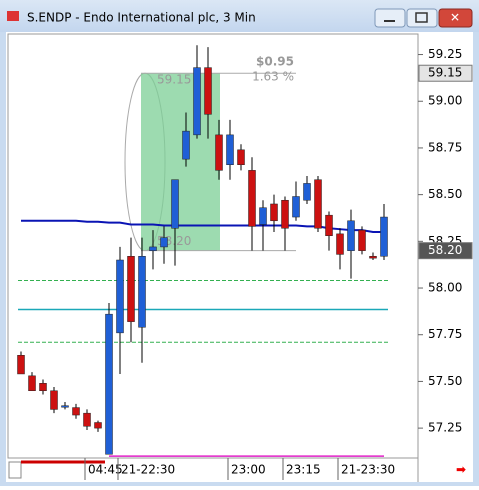 The width and height of the screenshot is (479, 490). Describe the element at coordinates (202, 226) in the screenshot. I see `moving-average` at that location.